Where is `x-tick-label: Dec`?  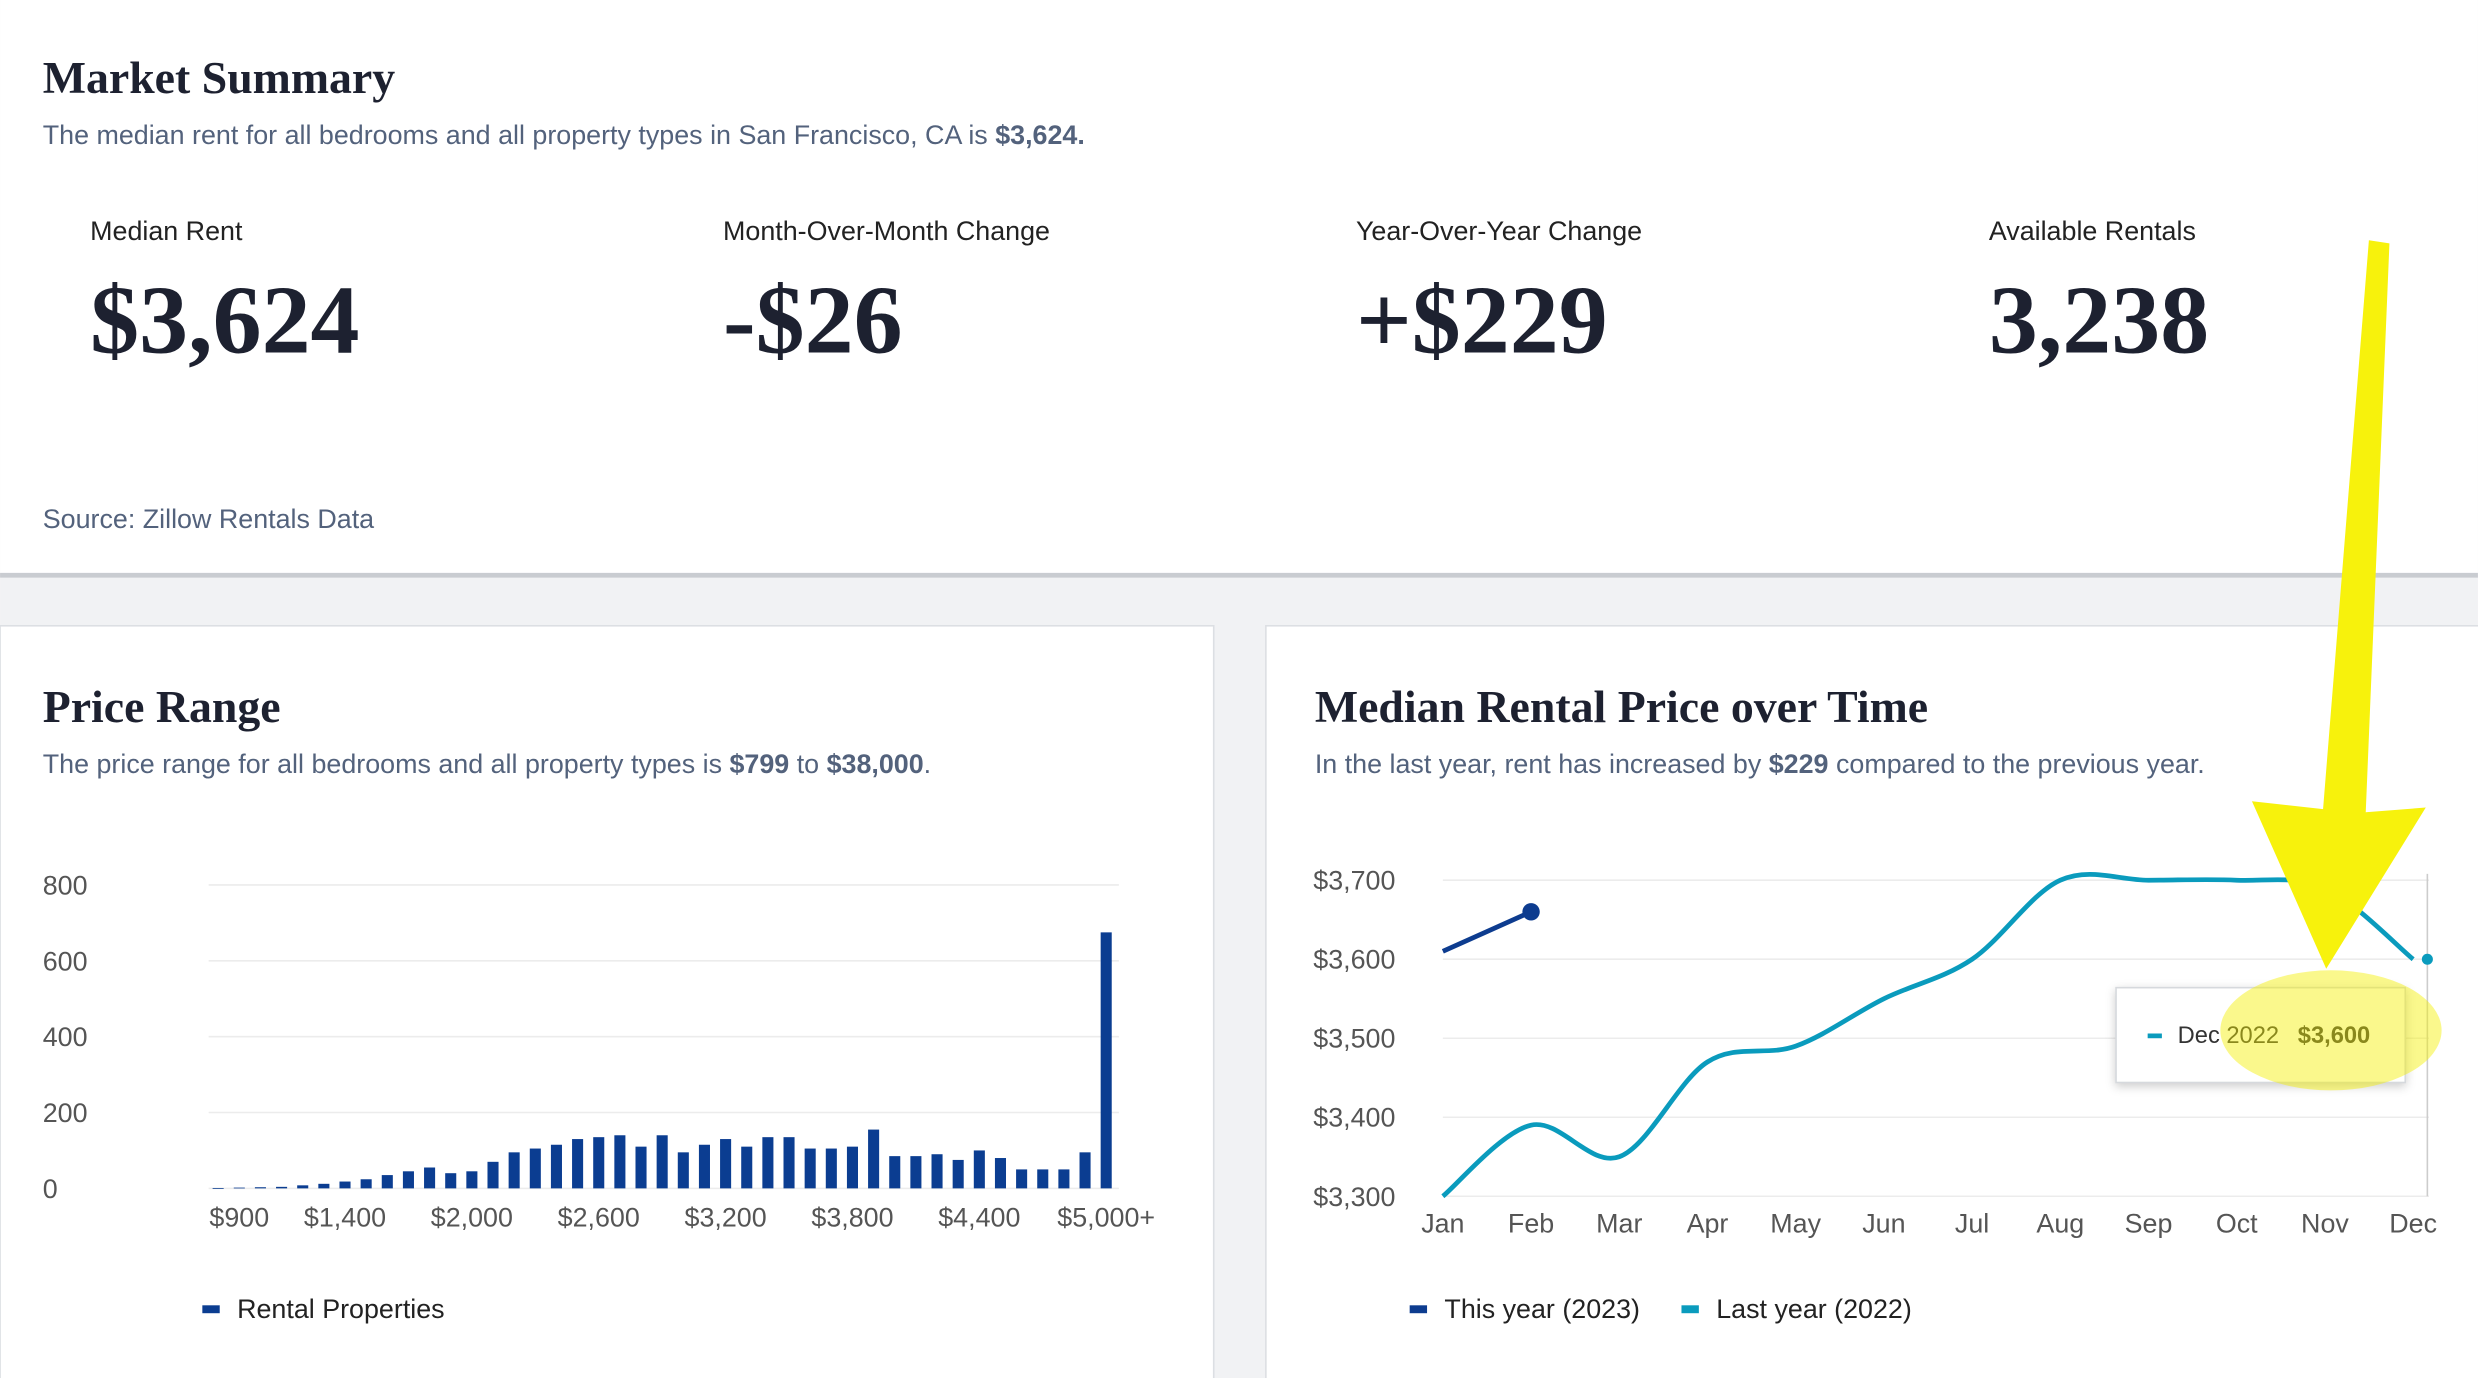
x-tick-label: Dec is located at coordinates (2413, 1224).